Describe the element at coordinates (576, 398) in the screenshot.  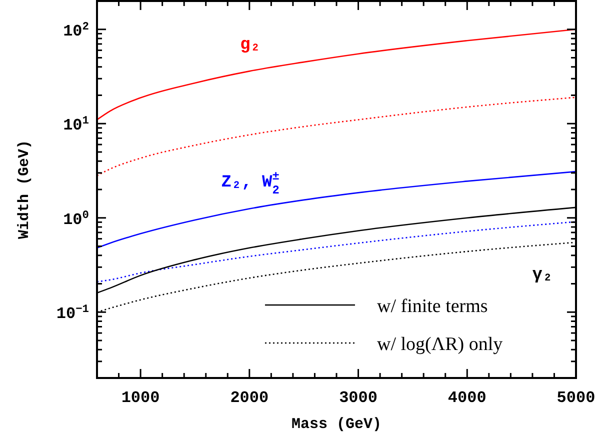
I see `x-tick-label: 5000` at that location.